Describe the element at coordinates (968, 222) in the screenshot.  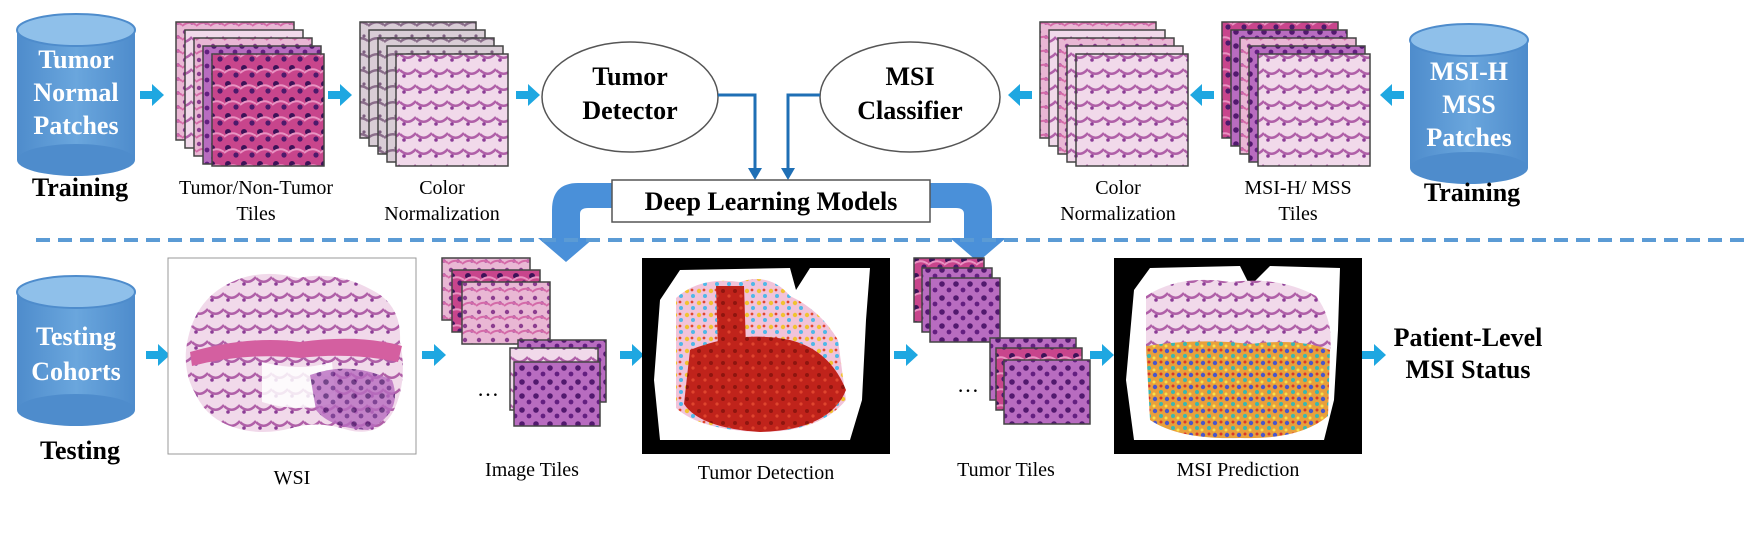
I see `right-curved-arrow-icon` at that location.